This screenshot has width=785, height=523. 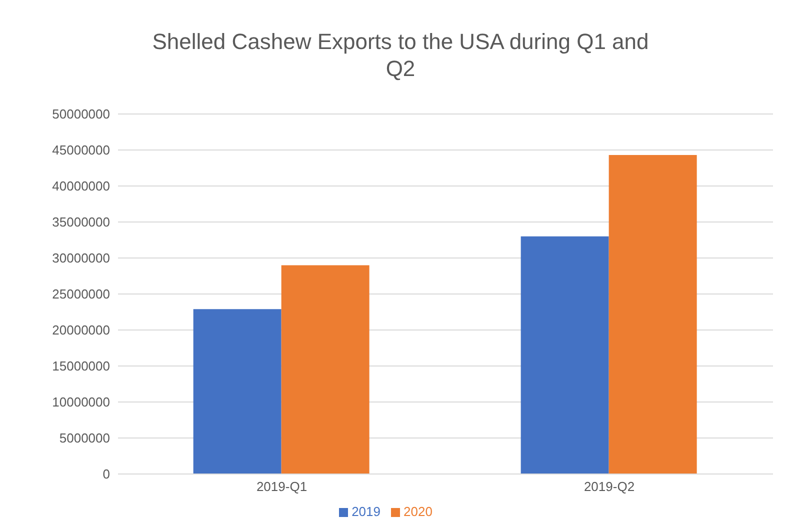 What do you see at coordinates (400, 55) in the screenshot?
I see `chart-title: Shelled Cashew Exports to the USA during Q1 and Q2` at bounding box center [400, 55].